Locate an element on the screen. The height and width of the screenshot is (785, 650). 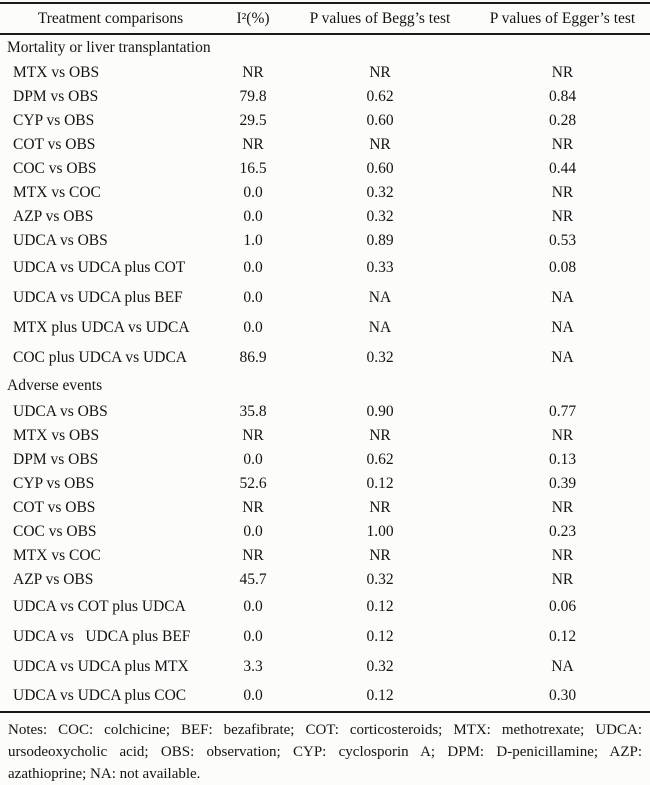
table-row: CYP vs OBS 52.6 0.12 0.39 is located at coordinates (325, 484).